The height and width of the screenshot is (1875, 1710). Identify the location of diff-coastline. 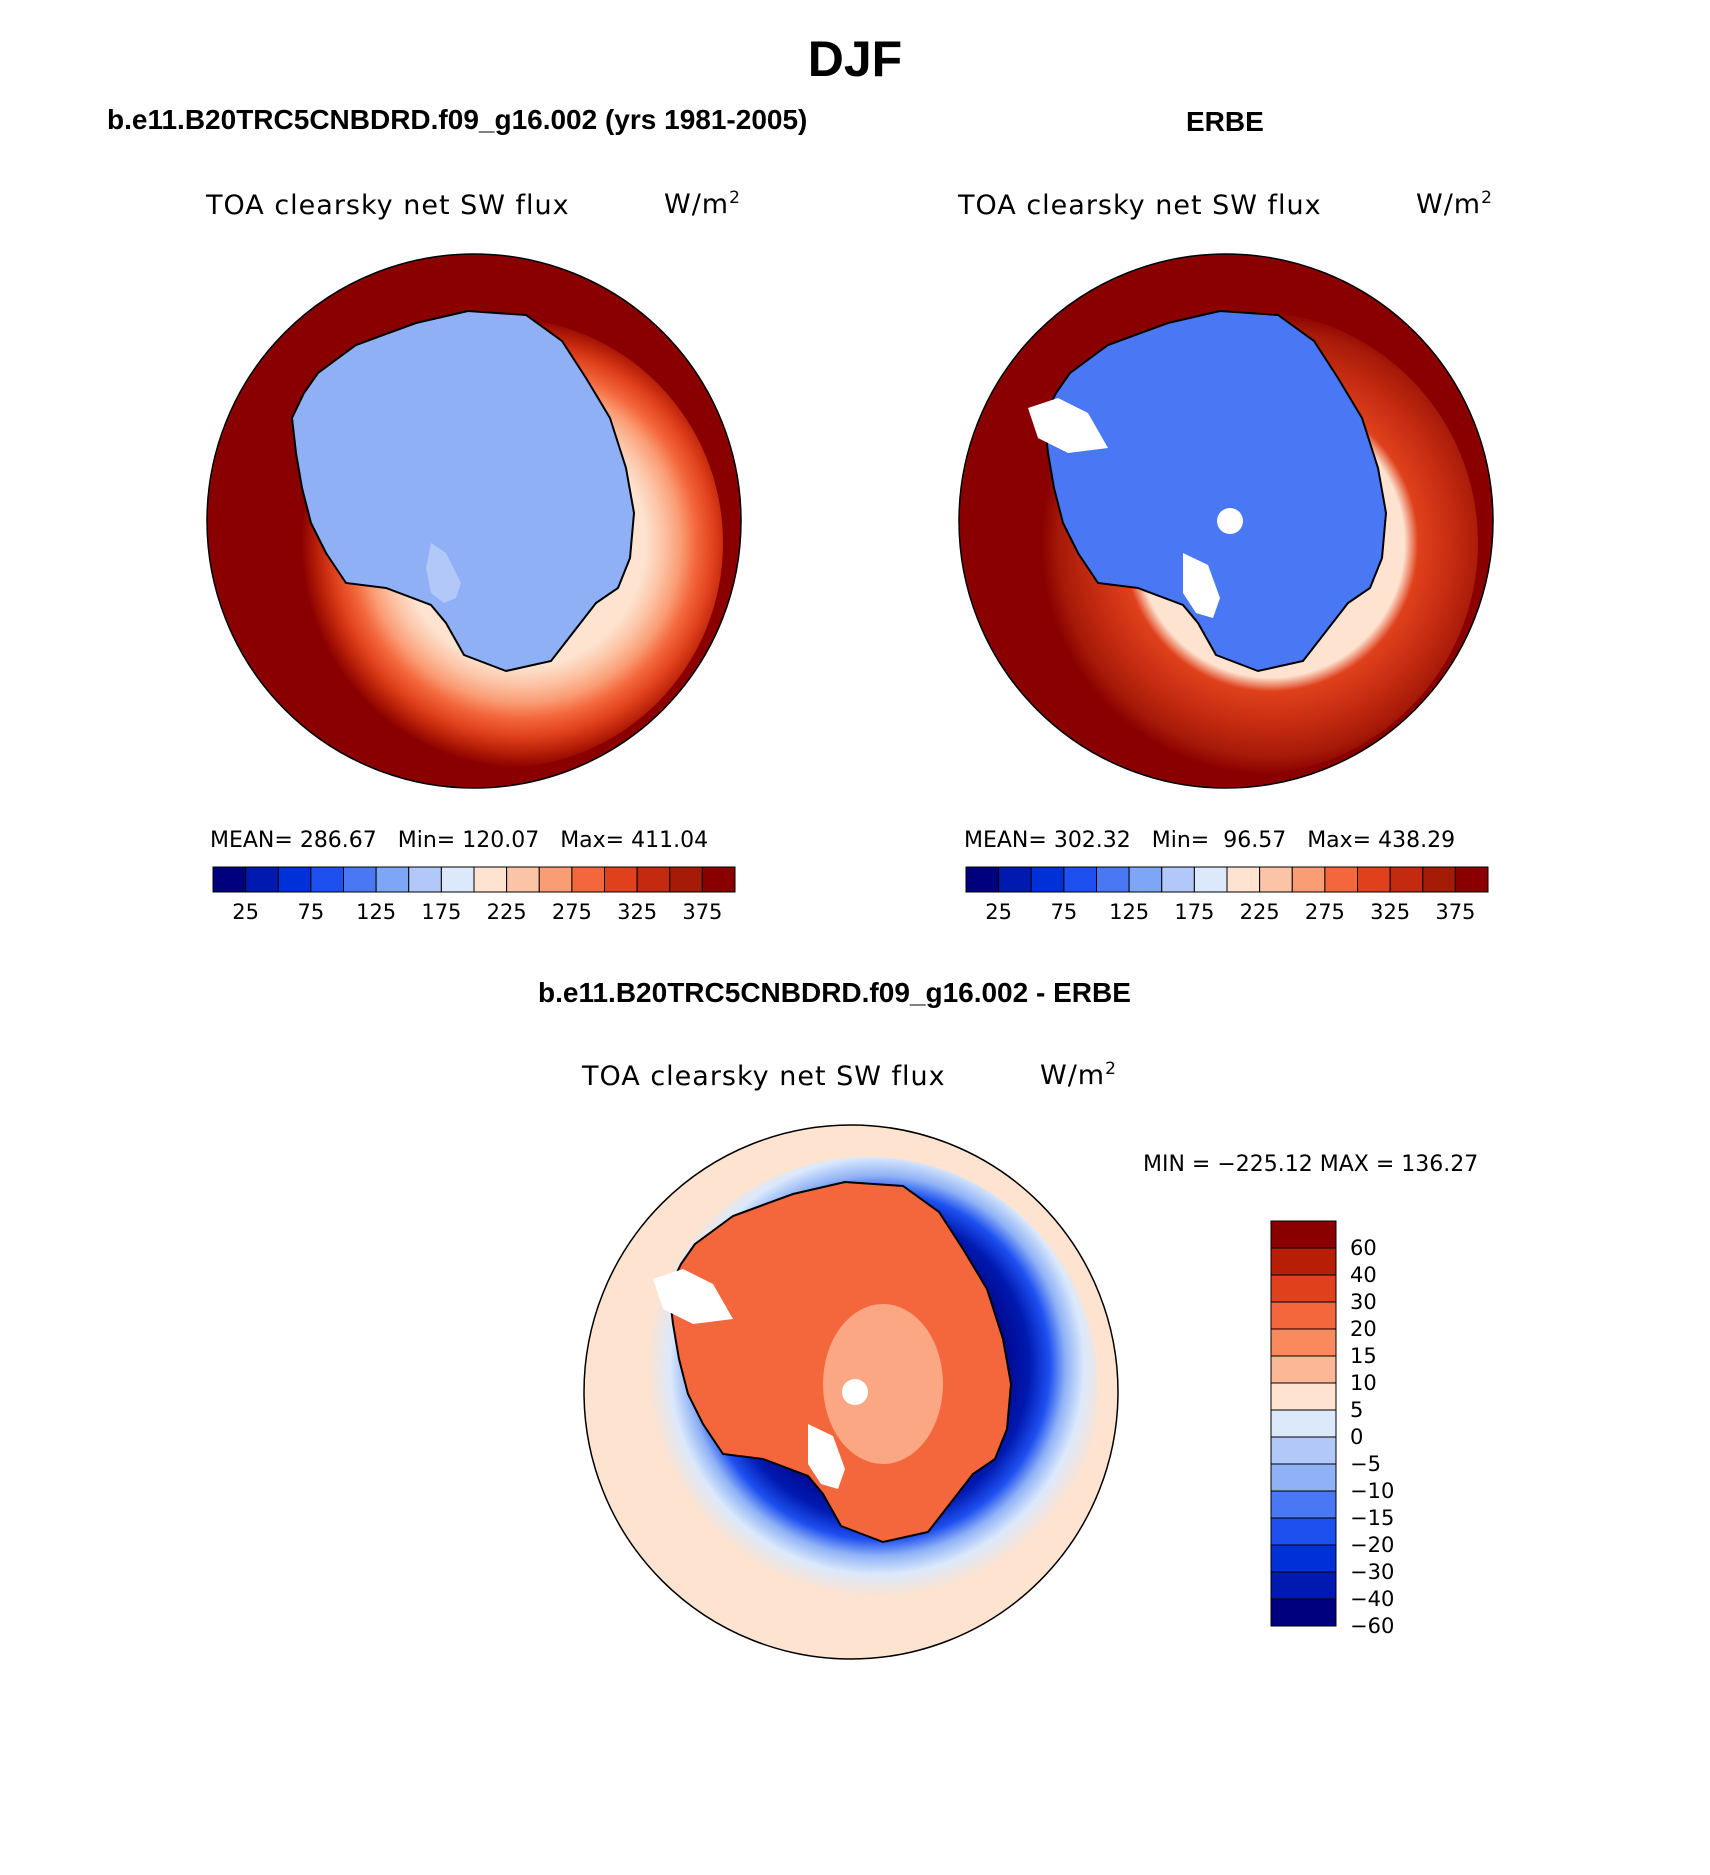
(840, 1362).